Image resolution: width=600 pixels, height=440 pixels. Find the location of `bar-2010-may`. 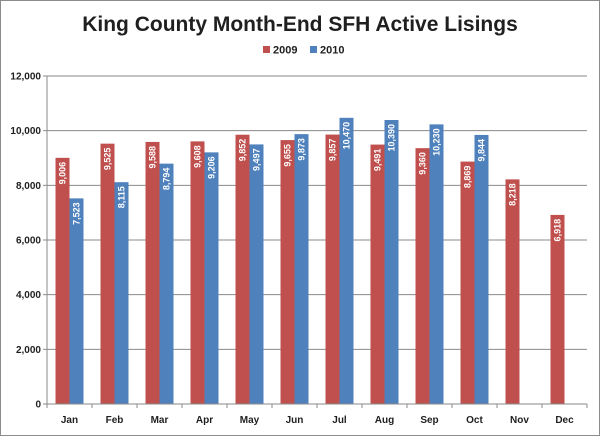

bar-2010-may is located at coordinates (256, 274).